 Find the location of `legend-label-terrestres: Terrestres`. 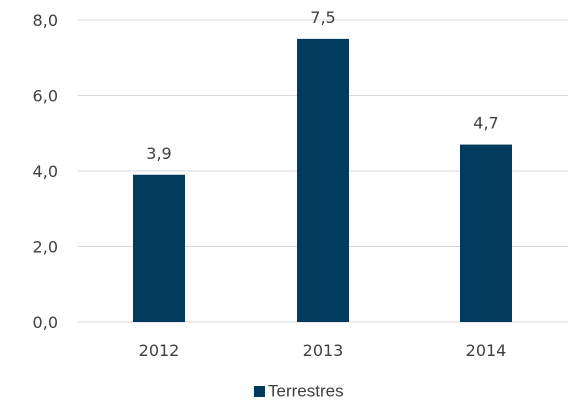

legend-label-terrestres: Terrestres is located at coordinates (306, 391).